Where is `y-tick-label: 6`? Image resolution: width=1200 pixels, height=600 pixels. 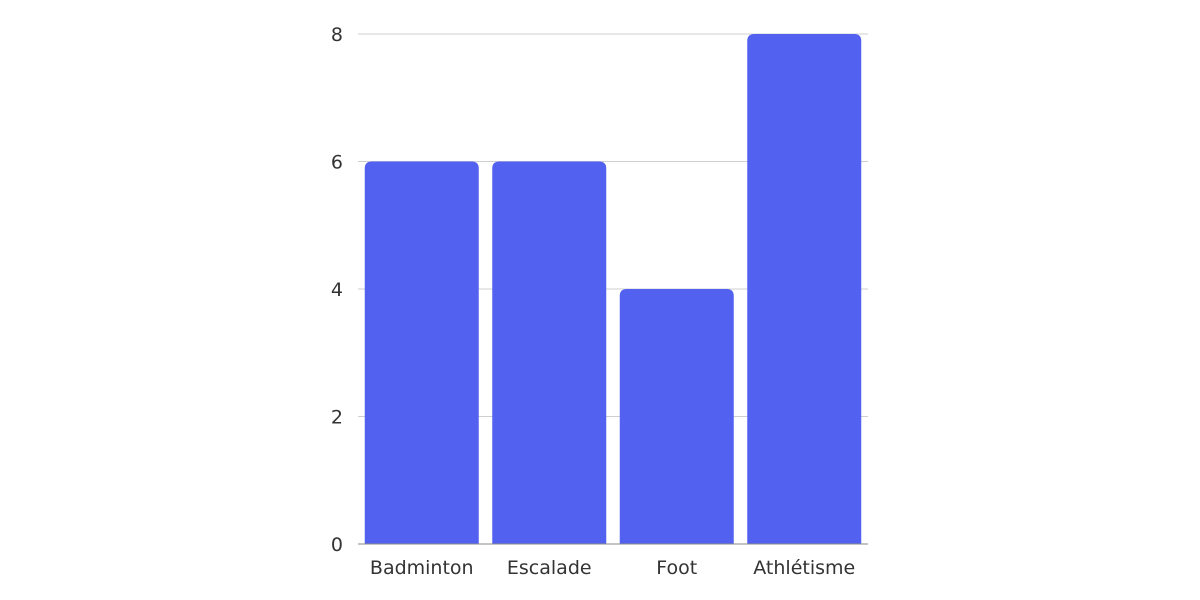
y-tick-label: 6 is located at coordinates (337, 163).